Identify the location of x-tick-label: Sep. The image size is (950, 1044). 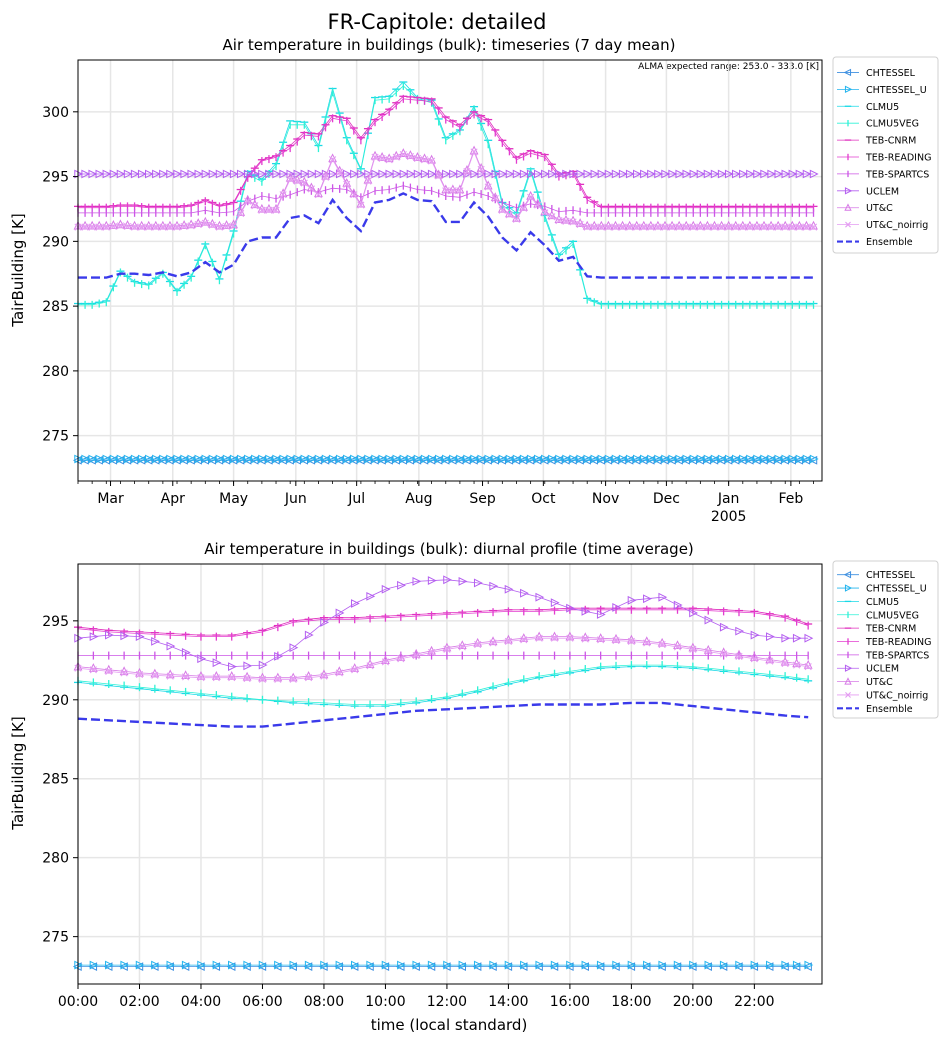
(482, 499).